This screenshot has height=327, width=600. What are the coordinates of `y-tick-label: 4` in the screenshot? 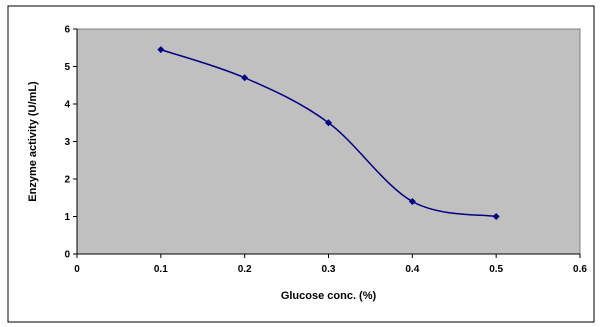 It's located at (67, 105).